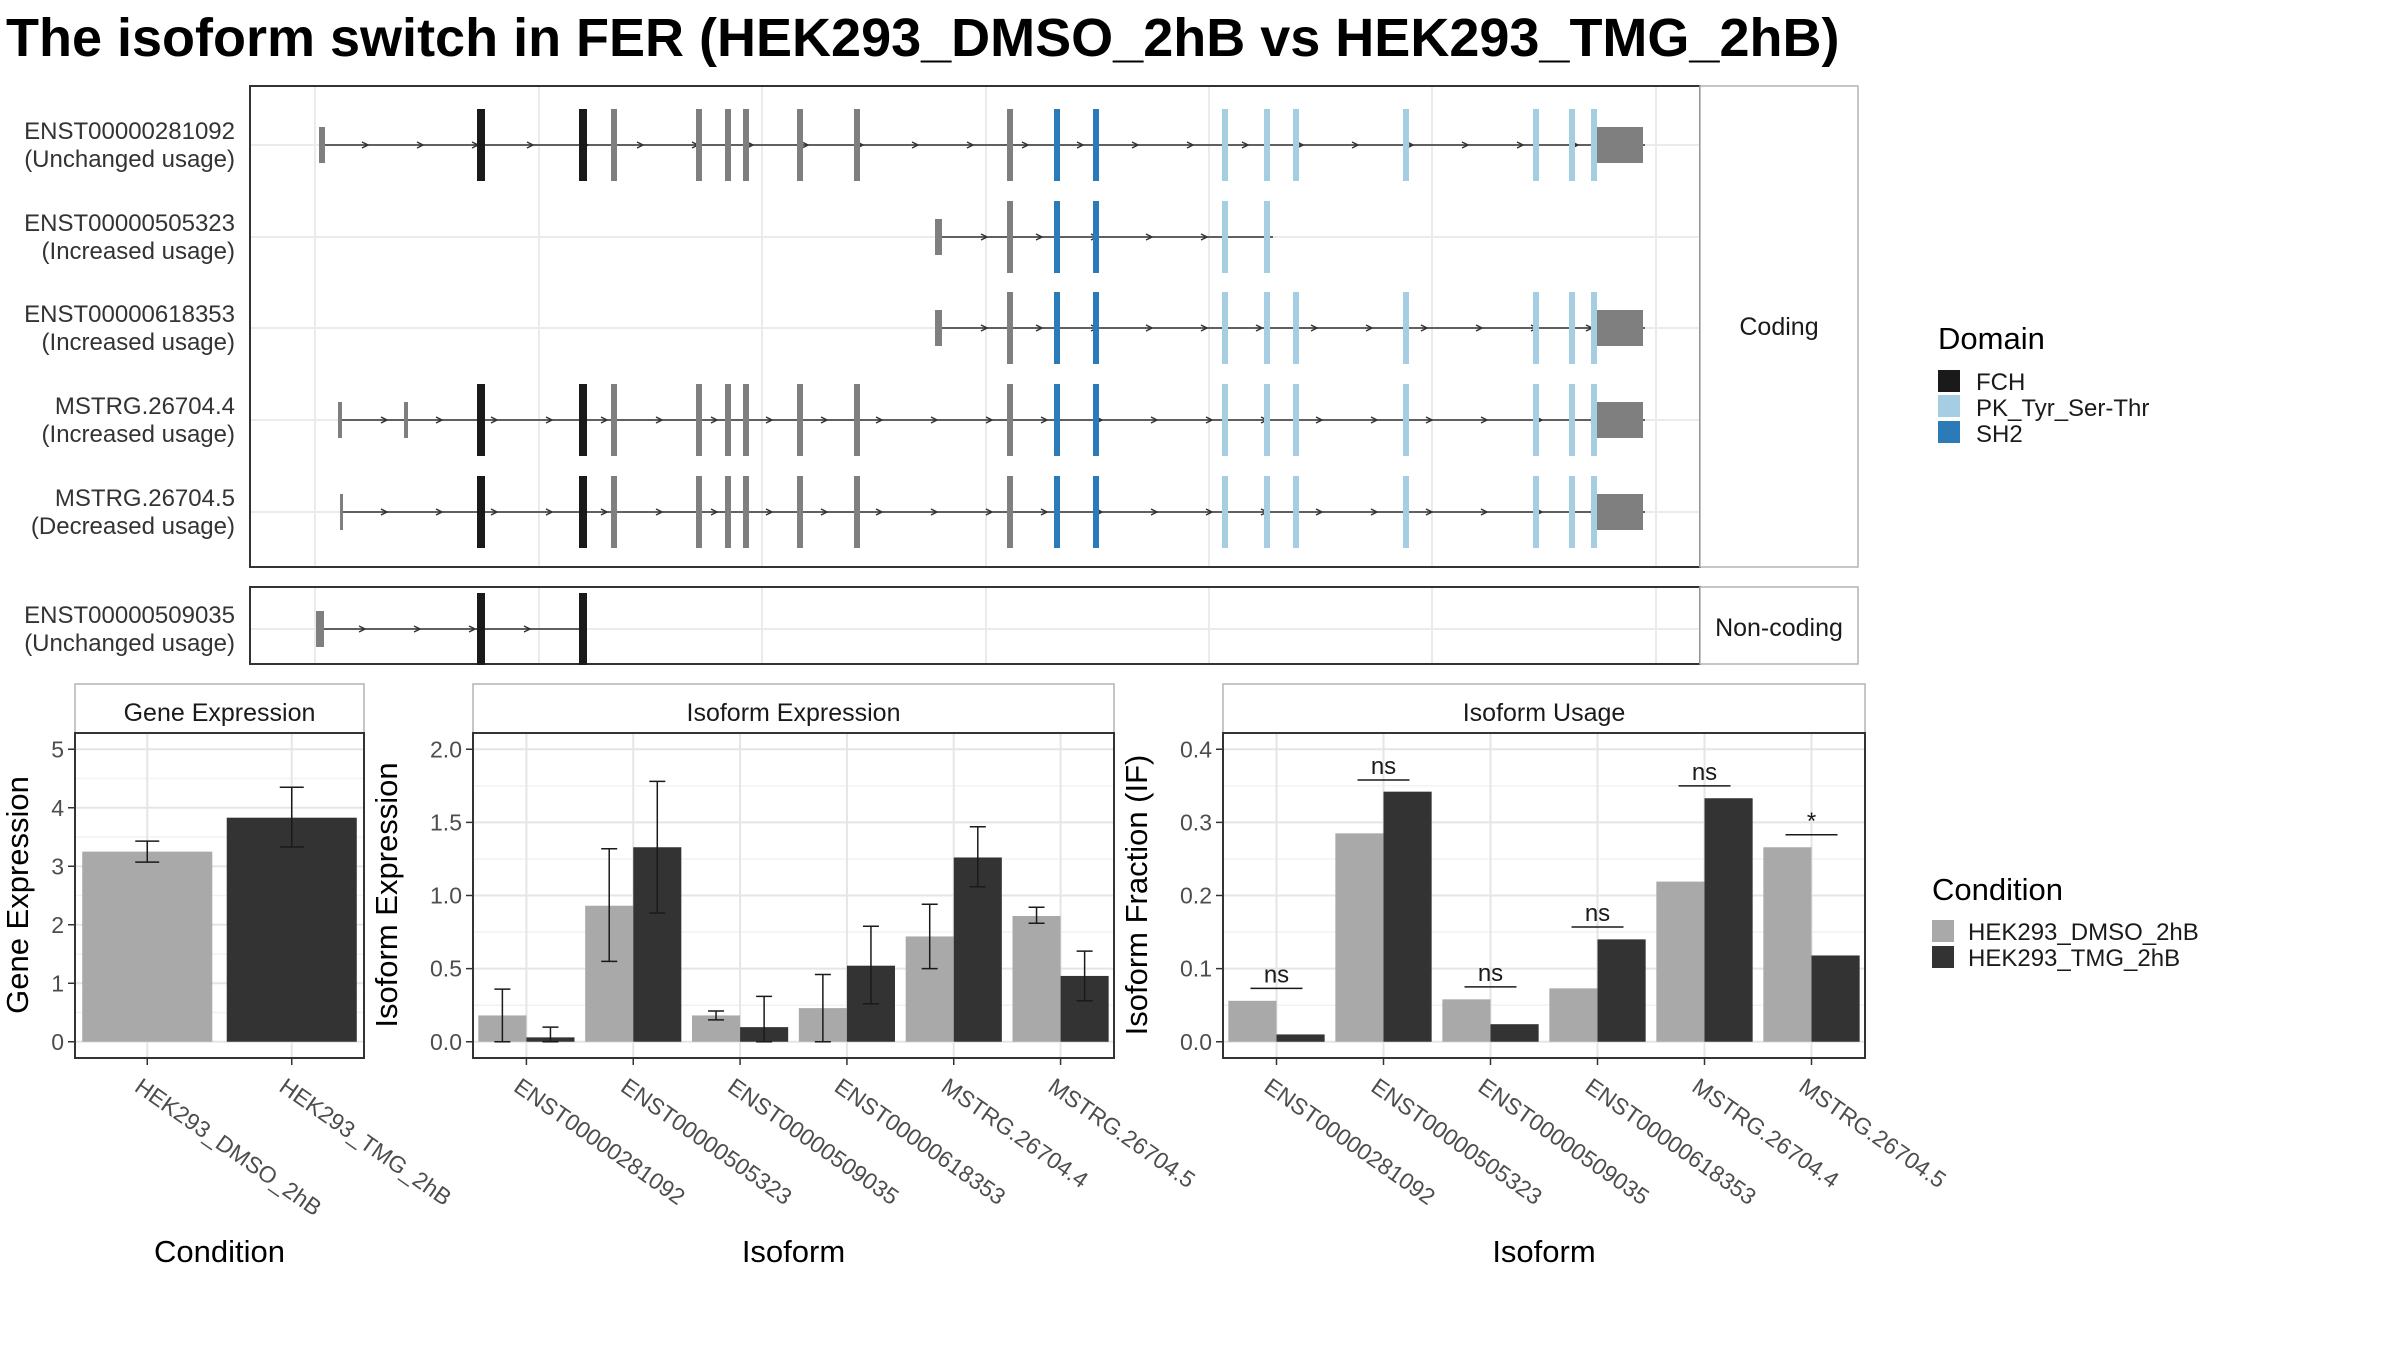  What do you see at coordinates (1350, 1141) in the screenshot?
I see `x-tick-label: ENST00000281092` at bounding box center [1350, 1141].